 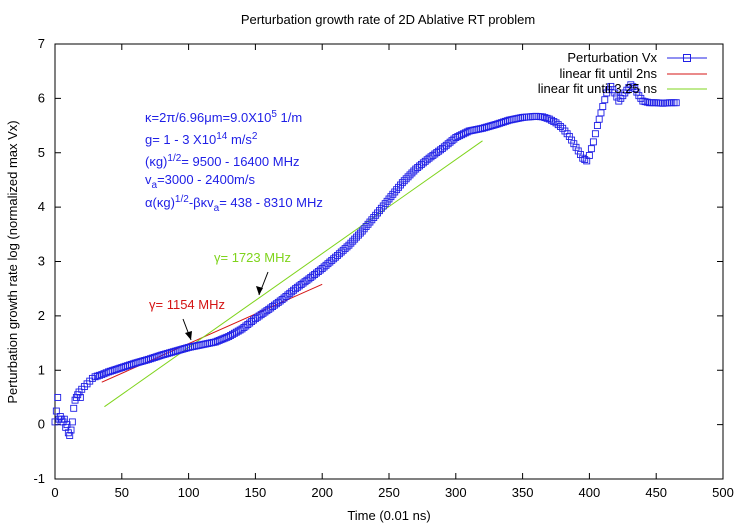 What do you see at coordinates (189, 492) in the screenshot?
I see `x-tick-label: 100` at bounding box center [189, 492].